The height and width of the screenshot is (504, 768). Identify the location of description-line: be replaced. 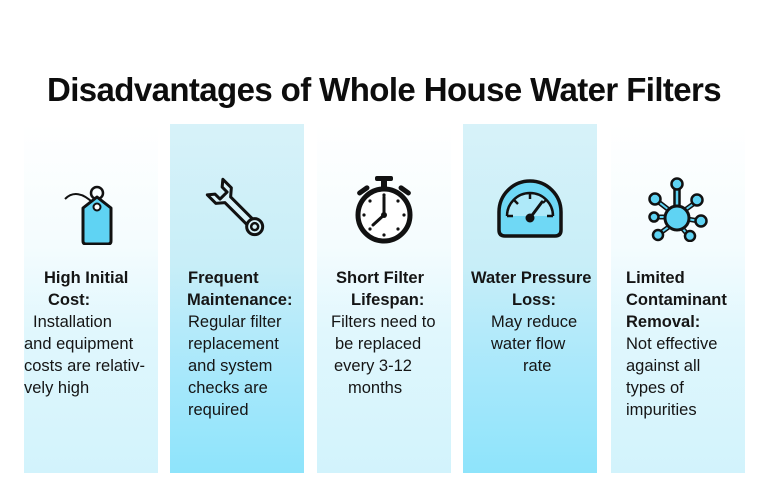
(378, 344).